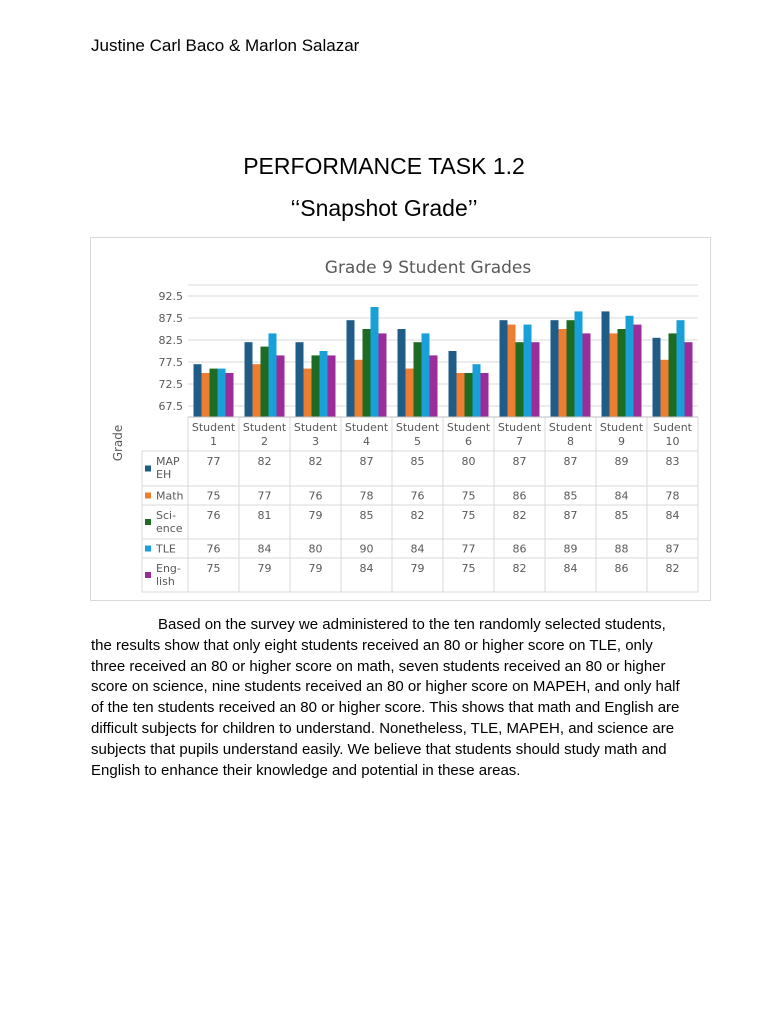  I want to click on data-label-science-3: 79, so click(316, 515).